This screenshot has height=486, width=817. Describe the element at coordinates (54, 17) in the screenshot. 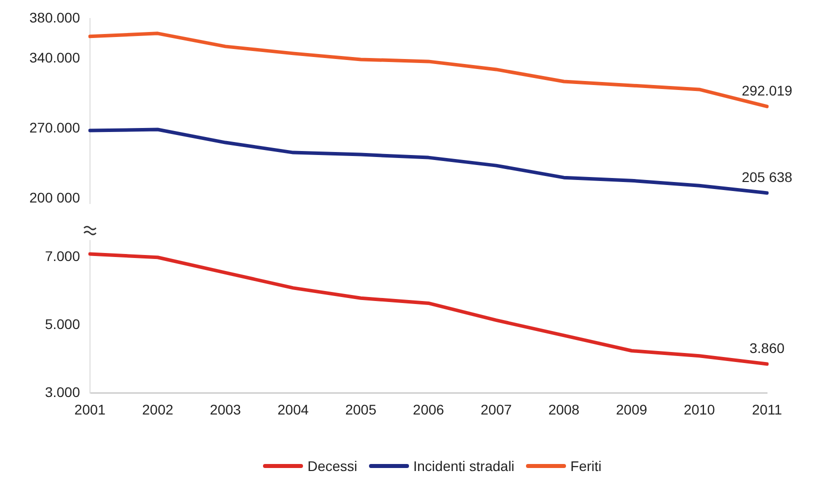

I see `y-tick-label: 380.000` at that location.